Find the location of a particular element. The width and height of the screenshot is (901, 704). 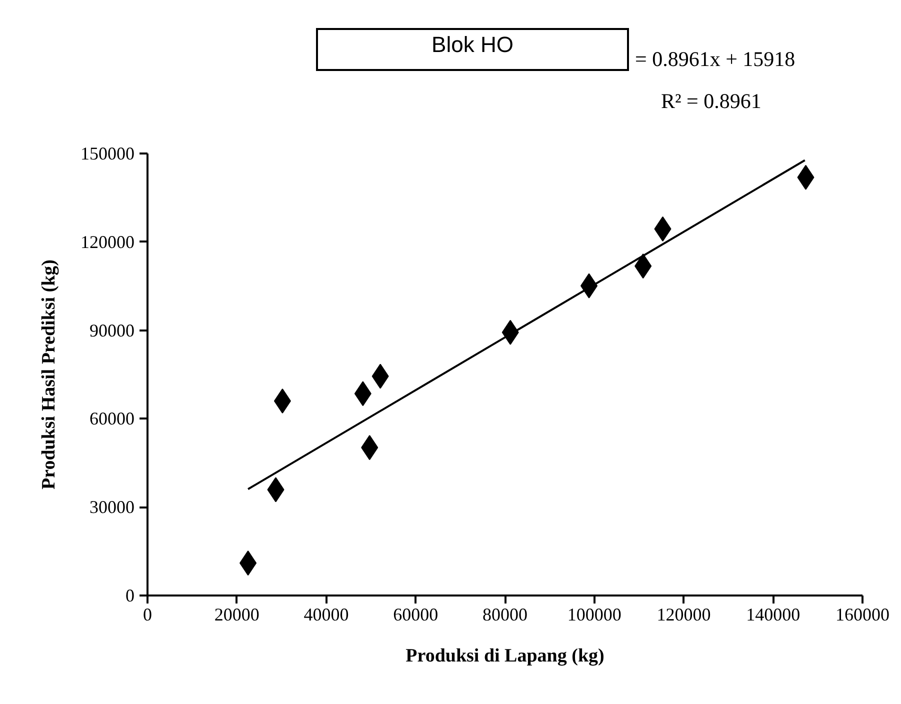

y-tick-label: 90000 is located at coordinates (112, 330).